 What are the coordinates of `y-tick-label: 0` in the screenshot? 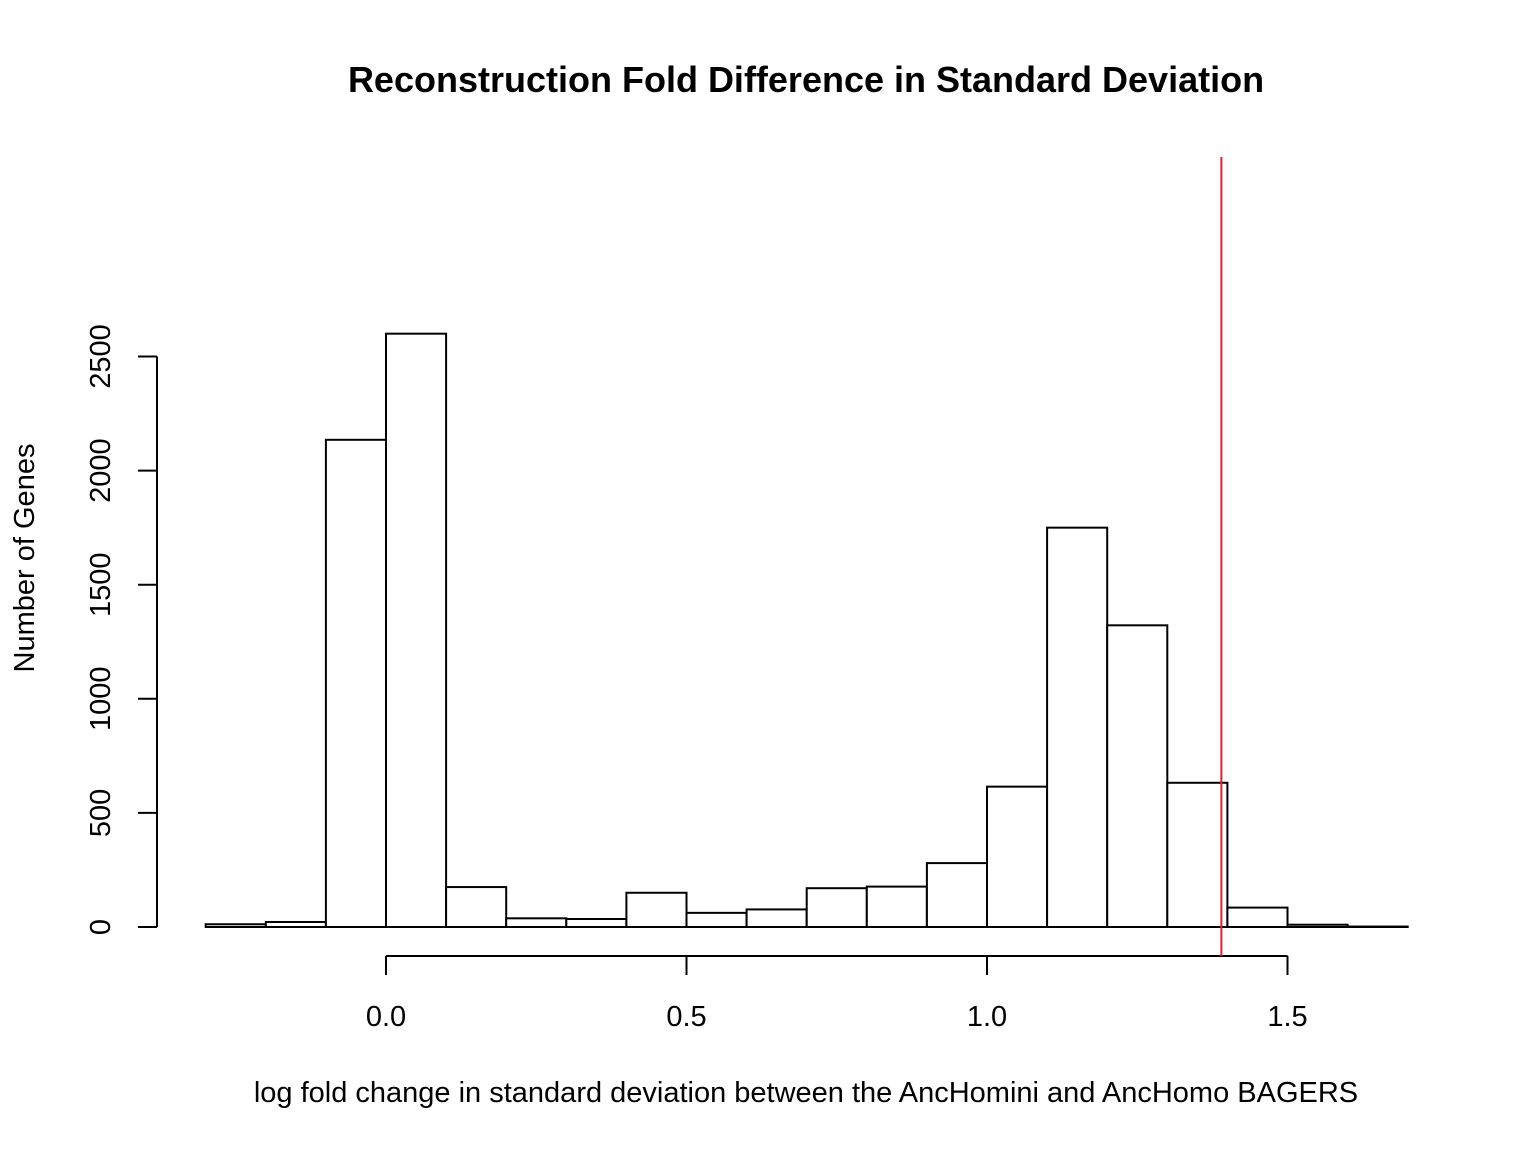 It's located at (101, 927).